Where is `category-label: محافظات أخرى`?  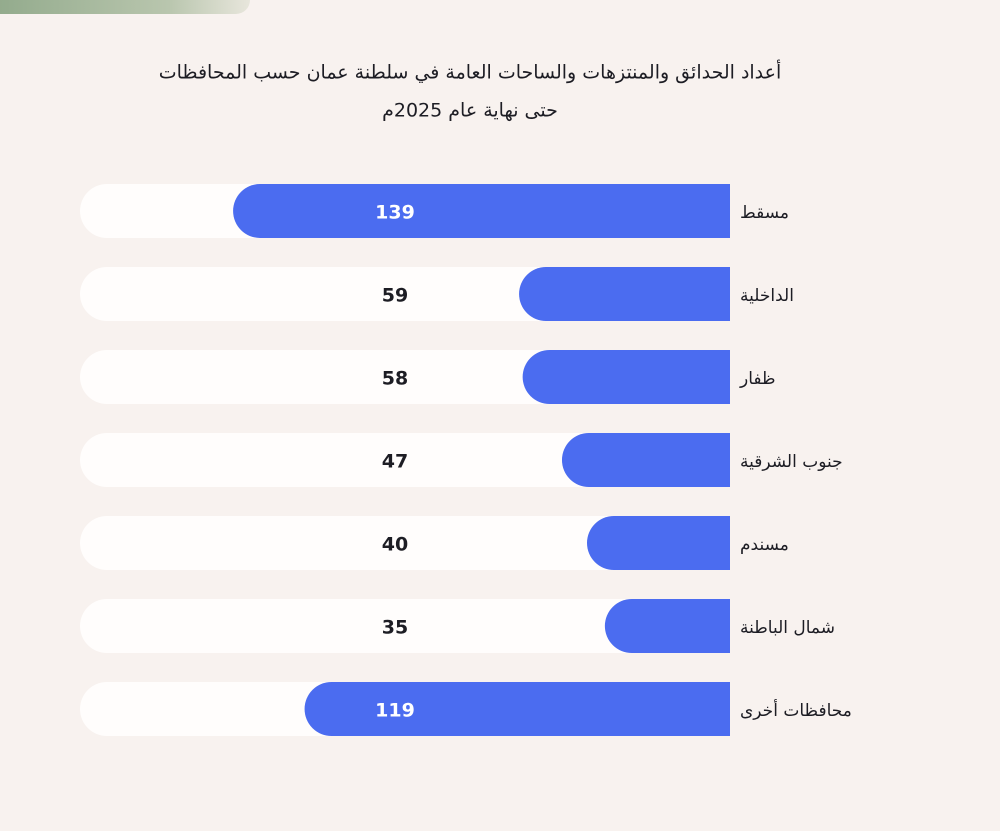
category-label: محافظات أخرى is located at coordinates (796, 710).